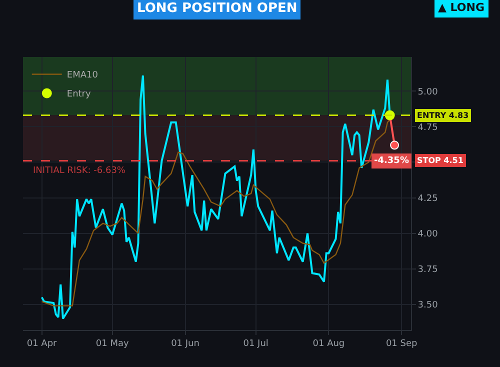  I want to click on x-tick-label: 01 Apr, so click(42, 343).